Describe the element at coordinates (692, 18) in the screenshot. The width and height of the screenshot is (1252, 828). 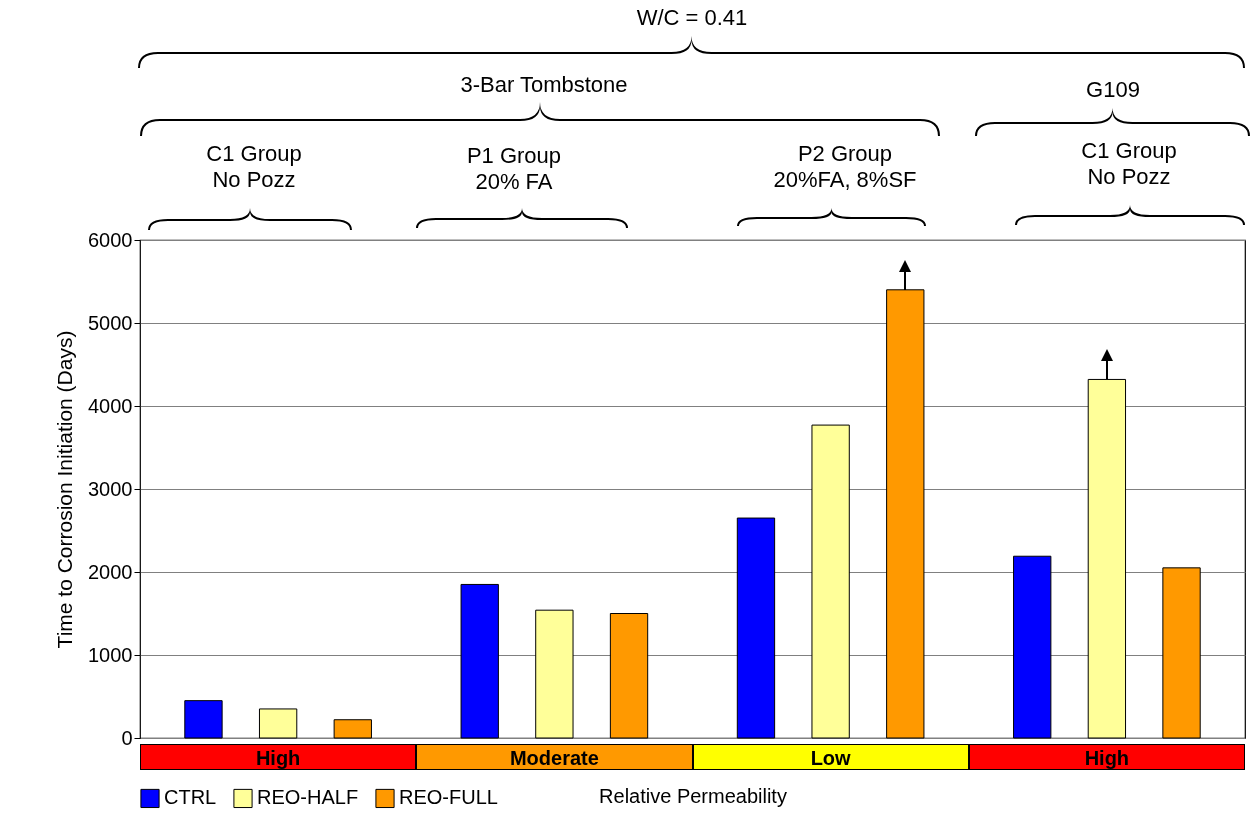
I see `text: W/C = 0.41` at that location.